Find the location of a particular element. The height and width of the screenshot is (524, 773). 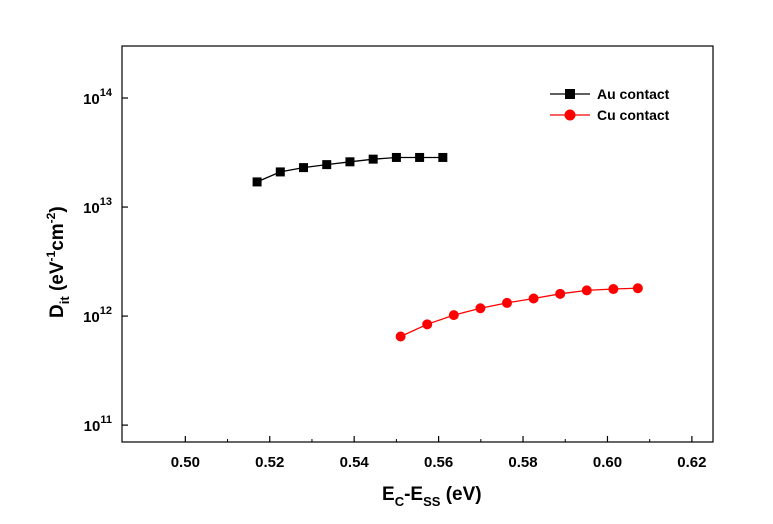

x-axis-title-unit: (eV) is located at coordinates (460, 494).